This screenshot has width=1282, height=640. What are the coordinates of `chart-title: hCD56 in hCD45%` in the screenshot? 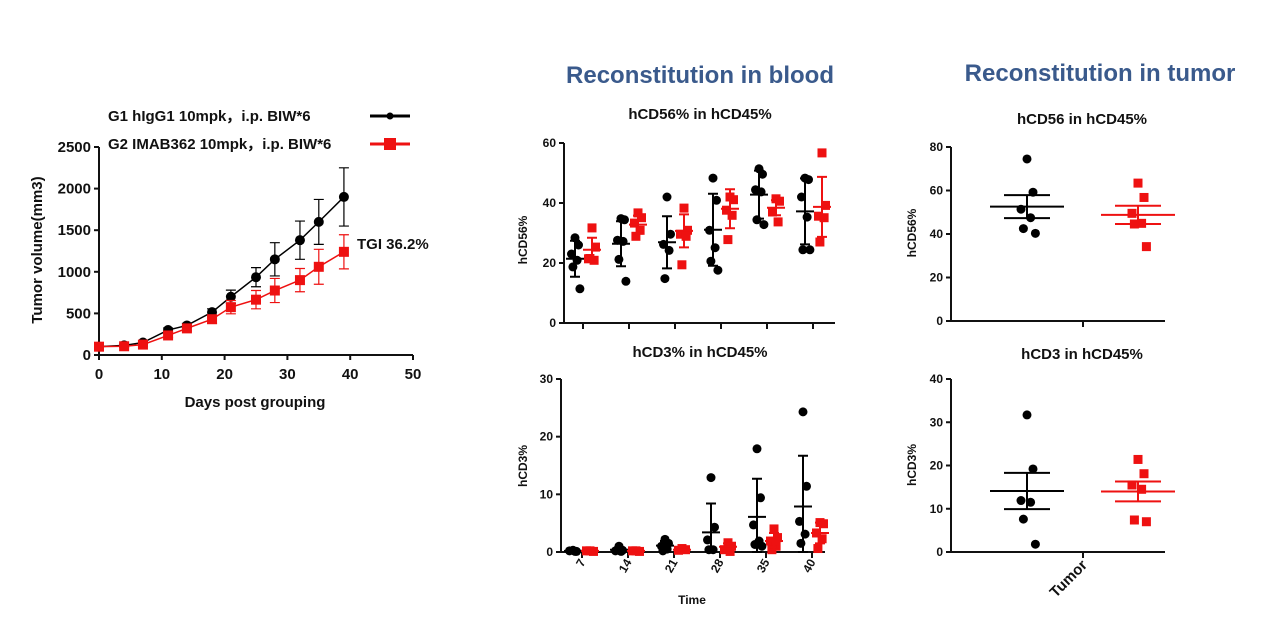 It's located at (1082, 119).